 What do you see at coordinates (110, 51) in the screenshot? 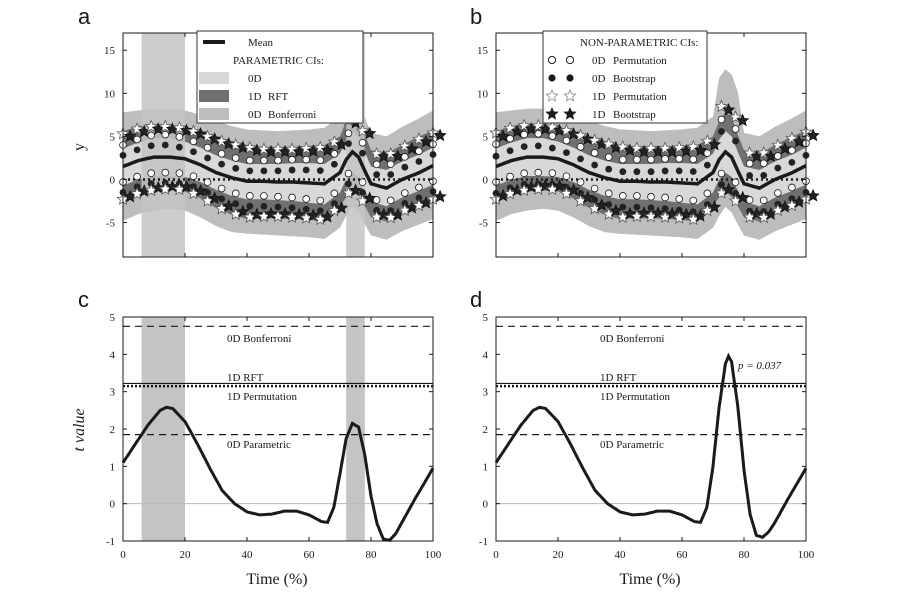
I see `y-tick-label: 15` at bounding box center [110, 51].